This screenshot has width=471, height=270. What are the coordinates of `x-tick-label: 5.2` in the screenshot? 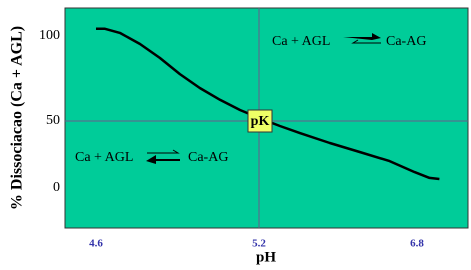 It's located at (259, 244).